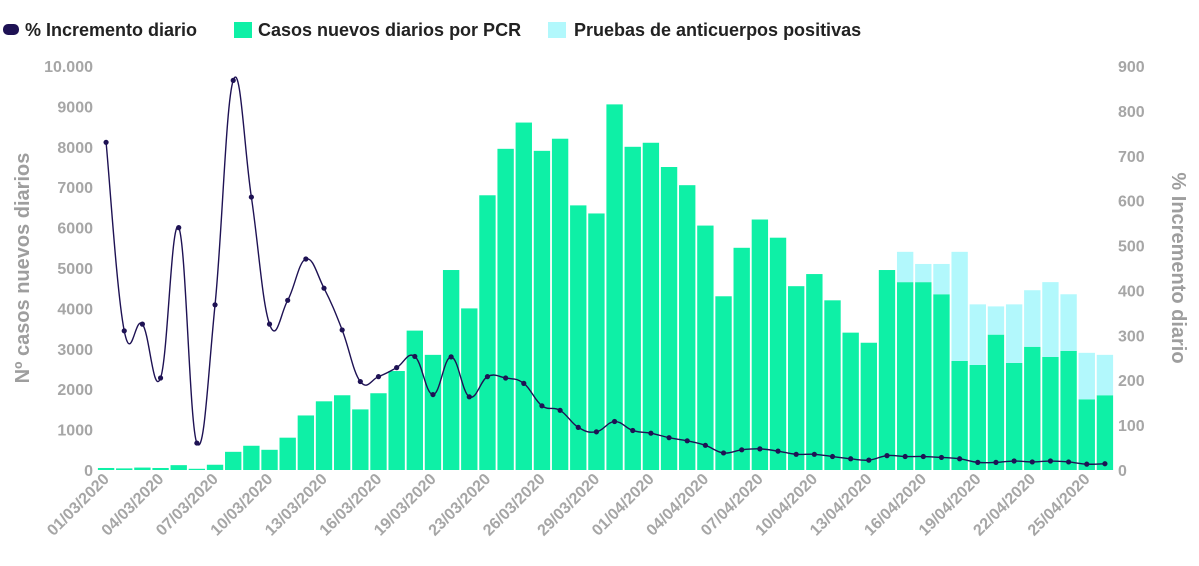 The width and height of the screenshot is (1199, 566). Describe the element at coordinates (75, 431) in the screenshot. I see `y-left-tick-label: 1000` at that location.